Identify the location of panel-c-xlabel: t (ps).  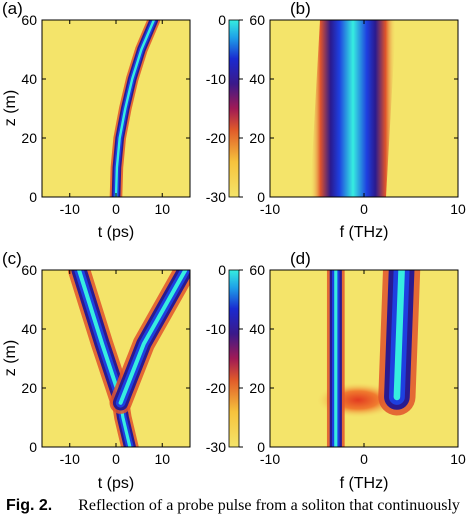
(116, 483).